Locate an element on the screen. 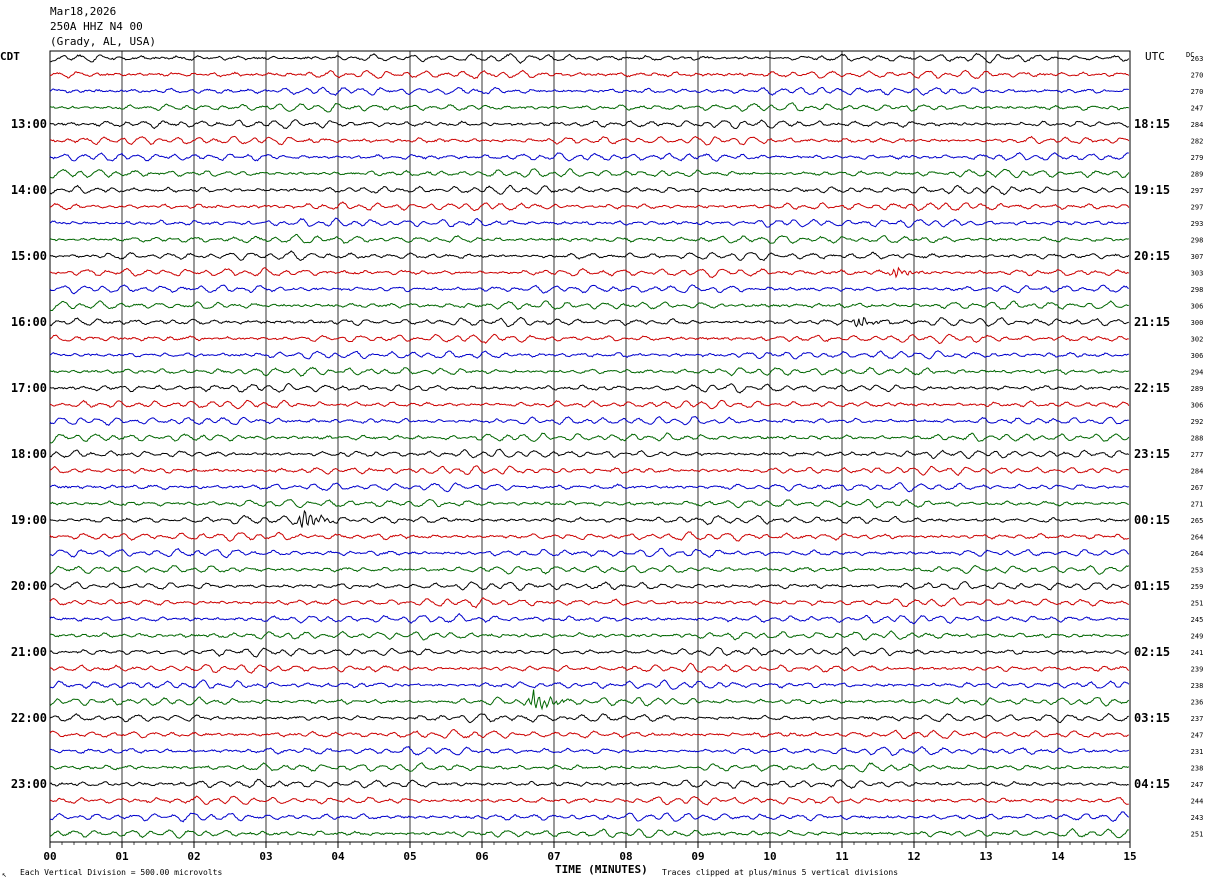  dc-offset-label: 279 is located at coordinates (1197, 158).